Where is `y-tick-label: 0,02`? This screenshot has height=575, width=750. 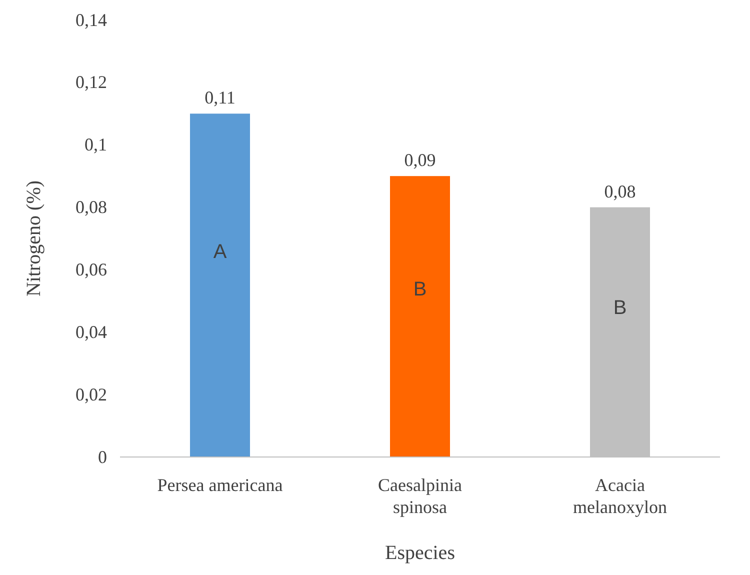
y-tick-label: 0,02 is located at coordinates (91, 394).